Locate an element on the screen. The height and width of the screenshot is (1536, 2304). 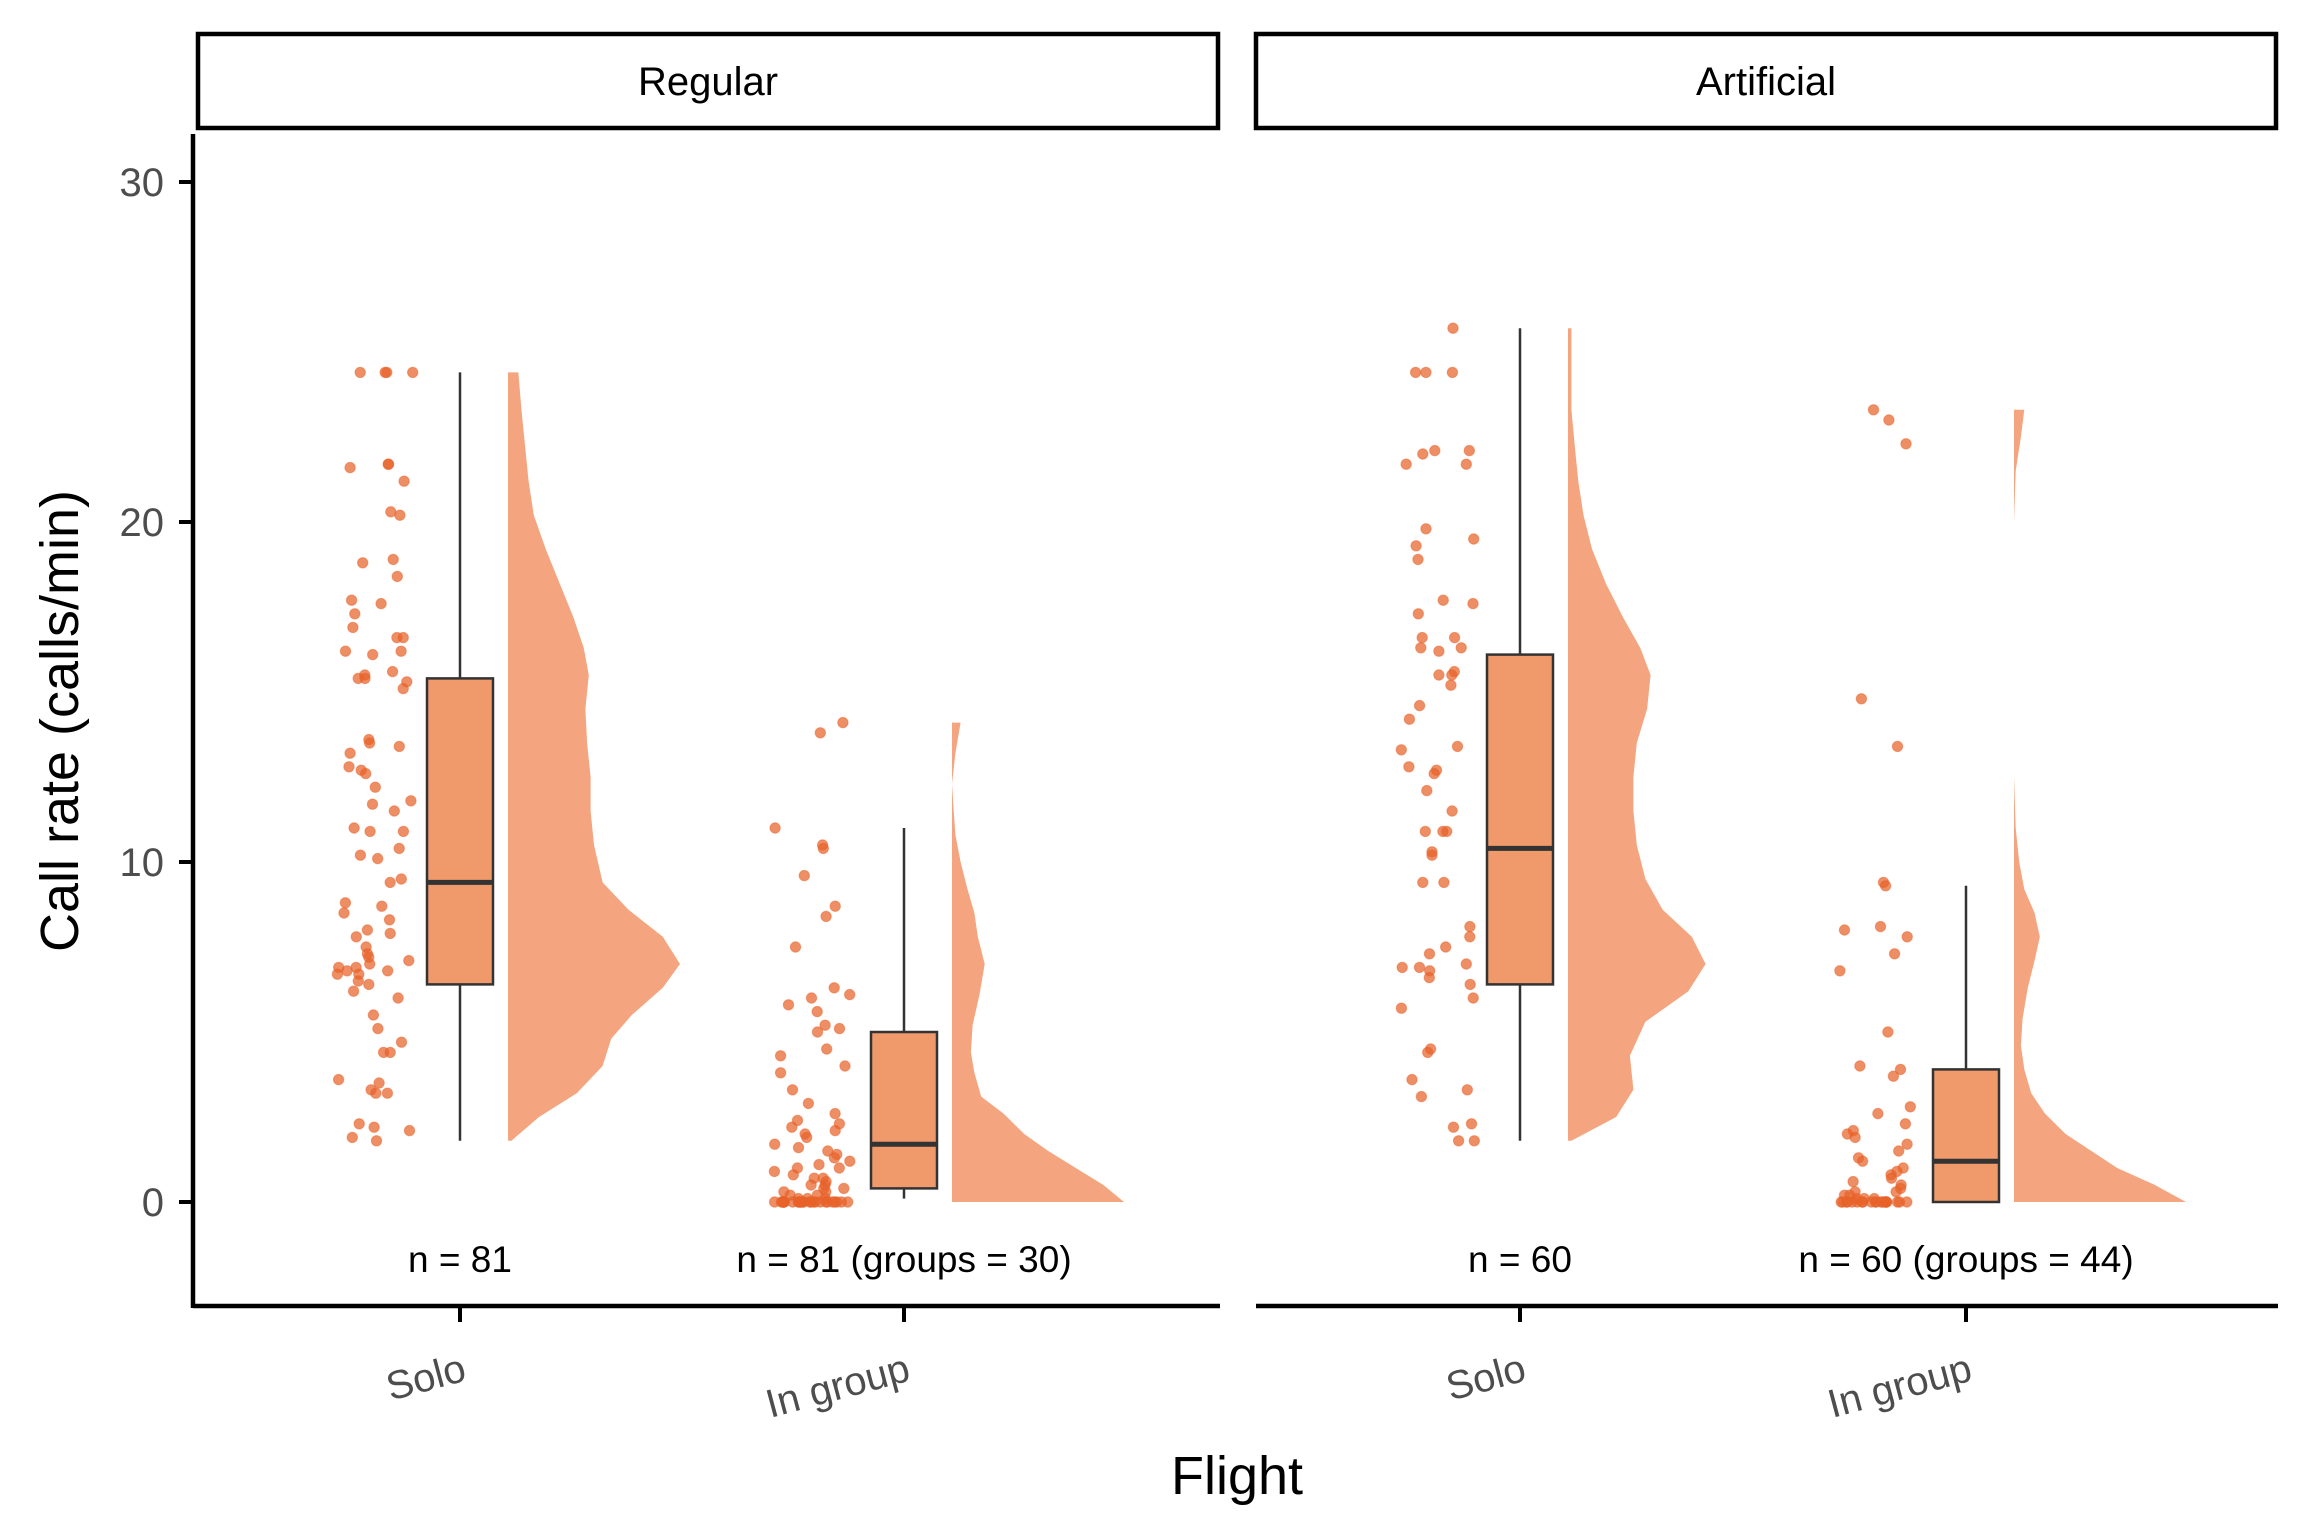
facet-strip-regular: Regular is located at coordinates (708, 81).